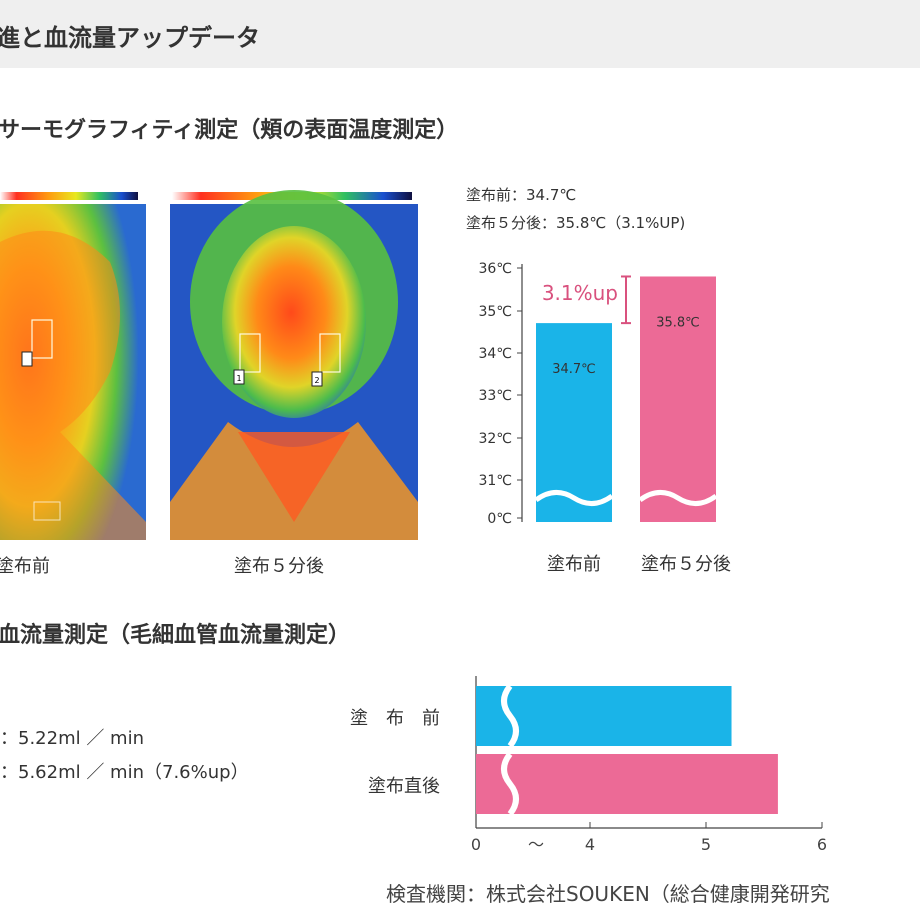 The width and height of the screenshot is (920, 920). Describe the element at coordinates (476, 844) in the screenshot. I see `x-tick-label: 0` at that location.